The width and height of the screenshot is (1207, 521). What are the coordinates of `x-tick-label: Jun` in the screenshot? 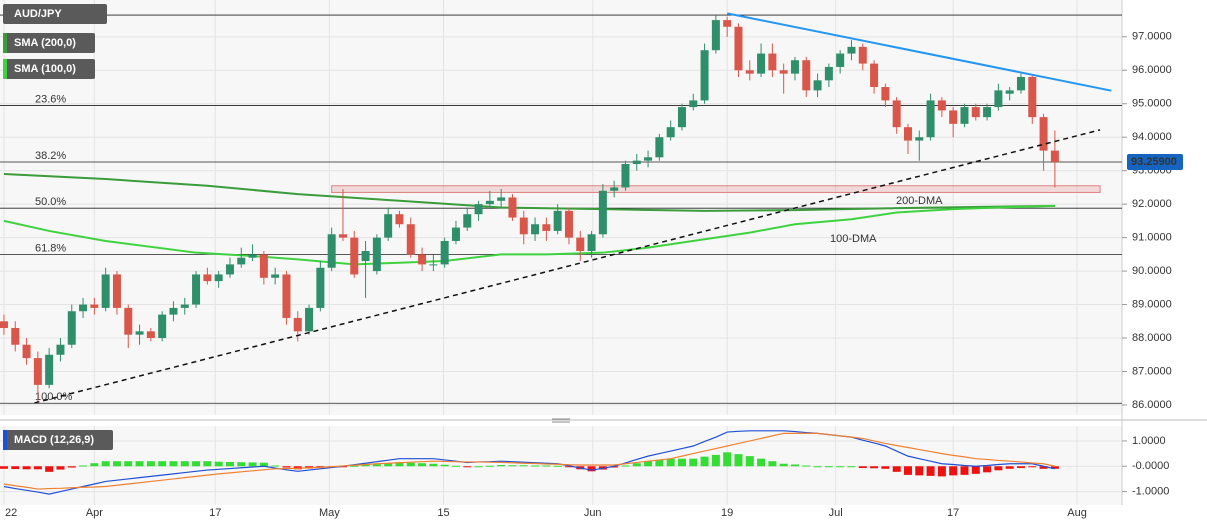 It's located at (593, 513).